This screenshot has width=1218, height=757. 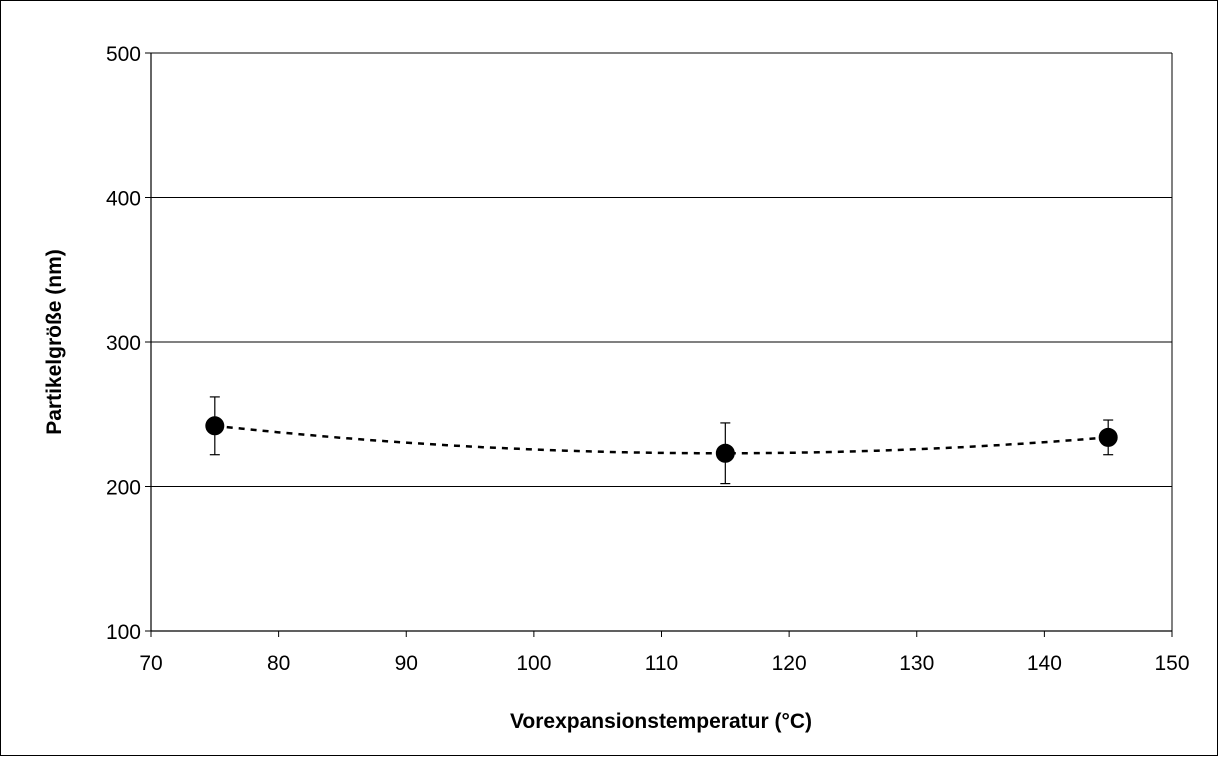 What do you see at coordinates (533, 663) in the screenshot?
I see `x-tick-label: 100` at bounding box center [533, 663].